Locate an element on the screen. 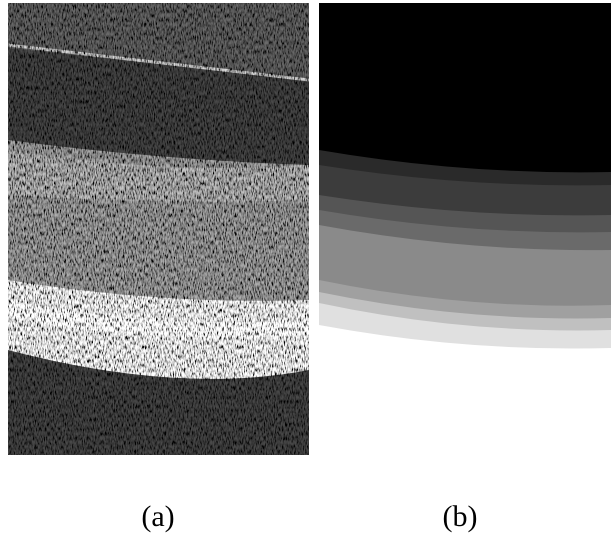 The width and height of the screenshot is (612, 546). panel-caption: (b) is located at coordinates (460, 516).